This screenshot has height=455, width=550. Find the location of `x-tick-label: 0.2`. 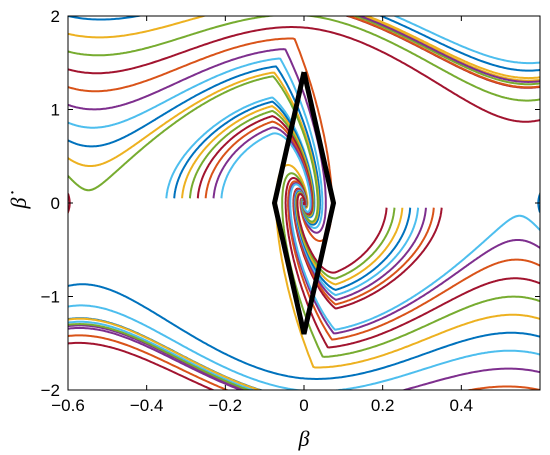

x-tick-label: 0.2 is located at coordinates (383, 405).